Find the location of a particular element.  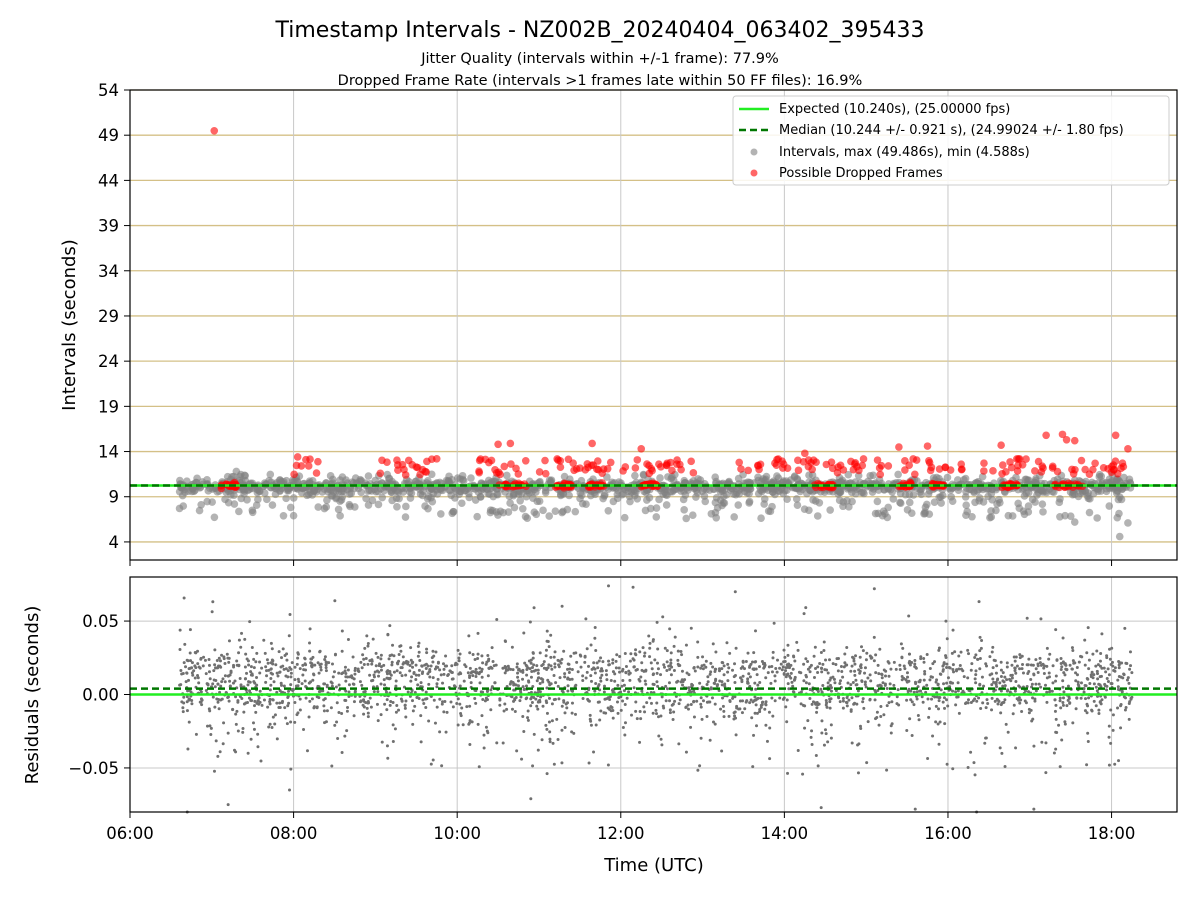

intervals-series is located at coordinates (655, 504).